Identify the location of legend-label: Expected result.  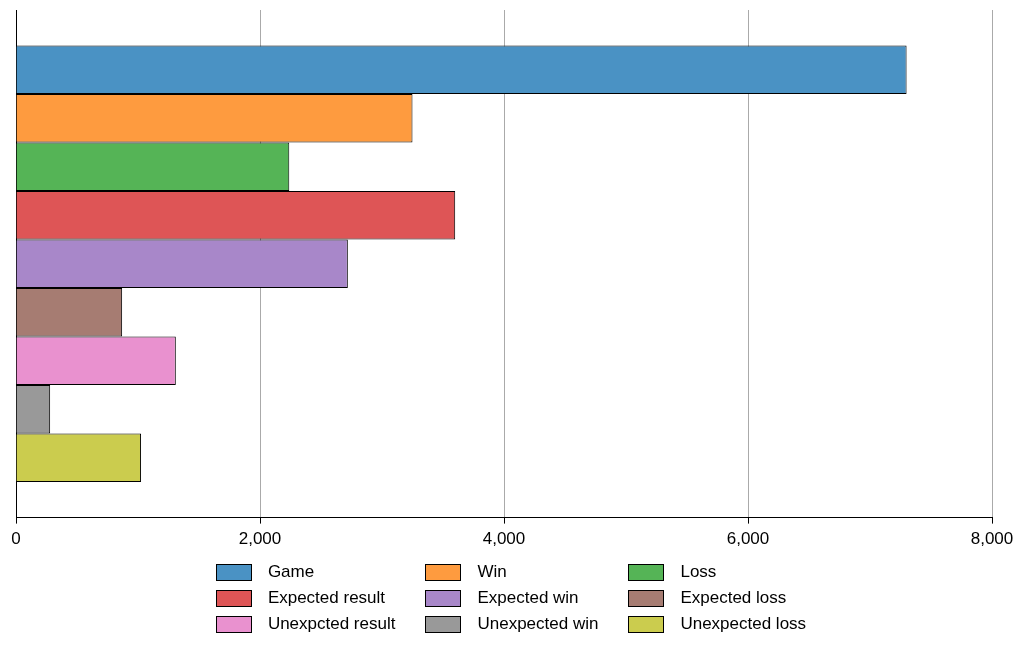
(326, 598).